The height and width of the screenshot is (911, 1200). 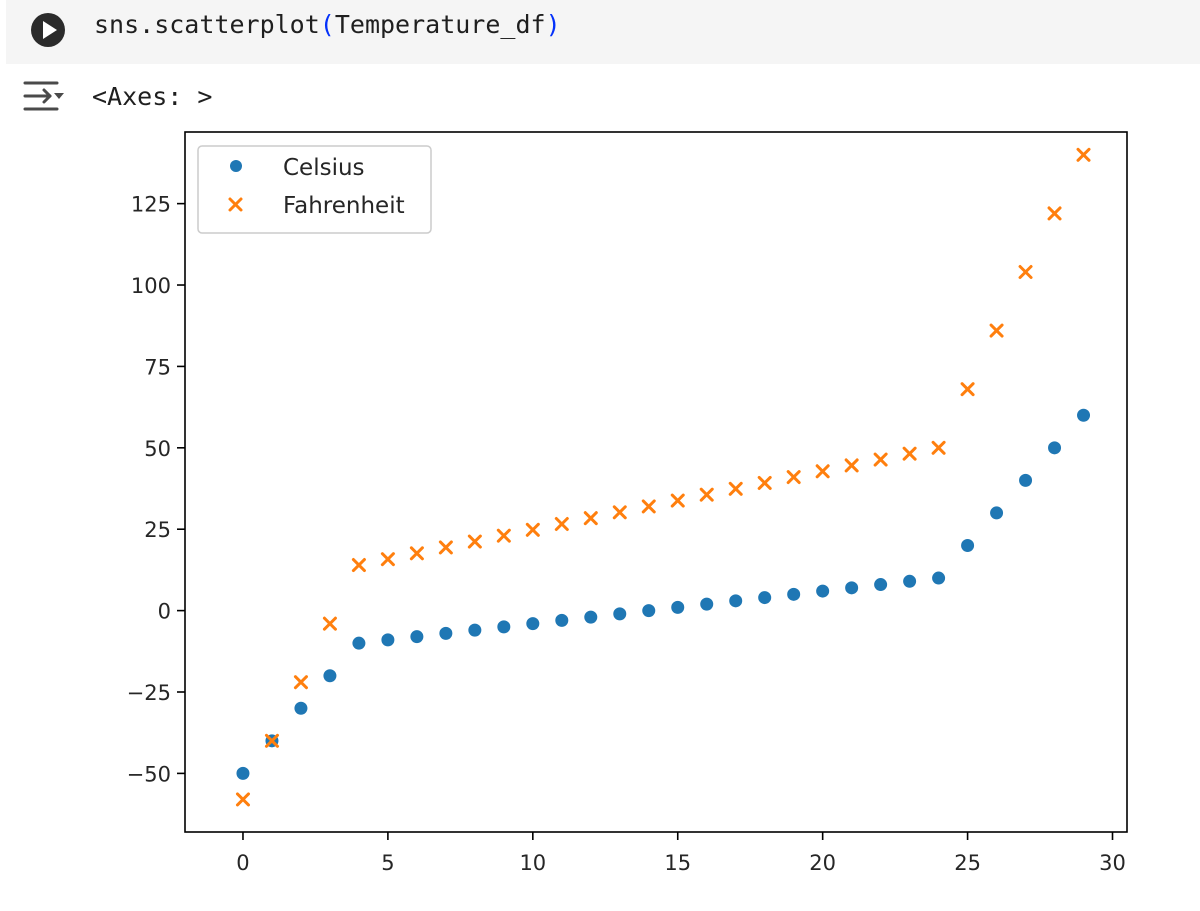 What do you see at coordinates (235, 204) in the screenshot?
I see `legend-marker-fahrenheit` at bounding box center [235, 204].